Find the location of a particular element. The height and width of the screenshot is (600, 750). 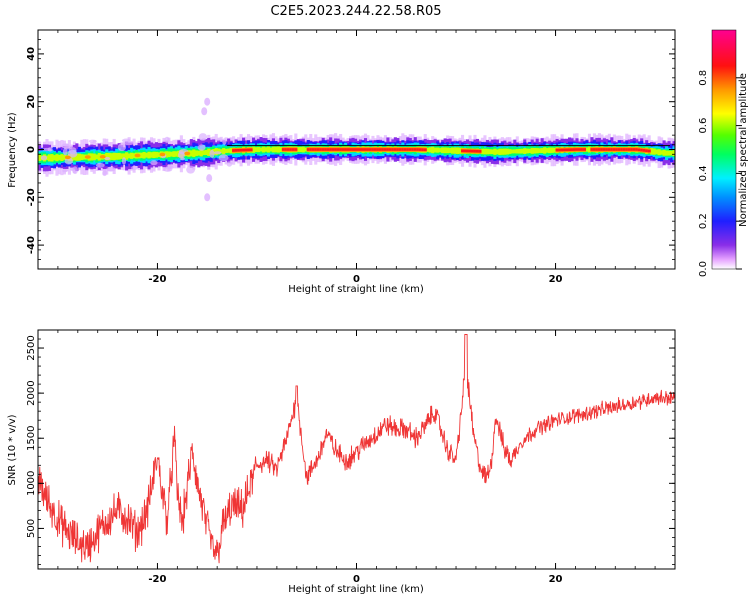

colorbar-tick-label: 0.6 is located at coordinates (703, 126).